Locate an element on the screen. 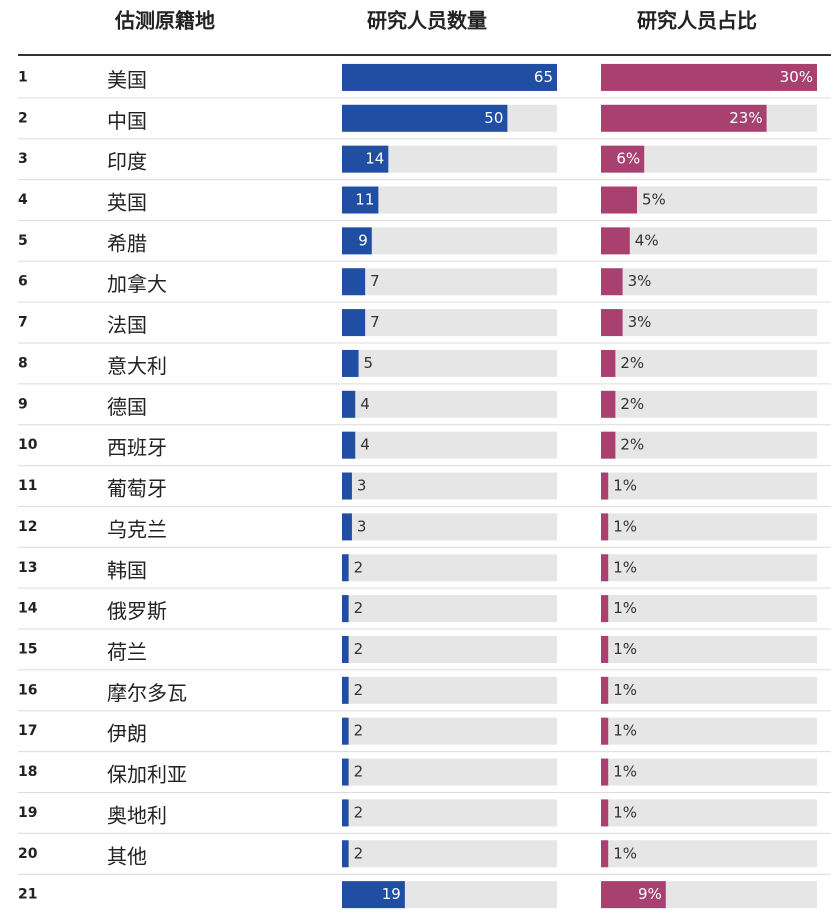  country: 中国 is located at coordinates (127, 121).